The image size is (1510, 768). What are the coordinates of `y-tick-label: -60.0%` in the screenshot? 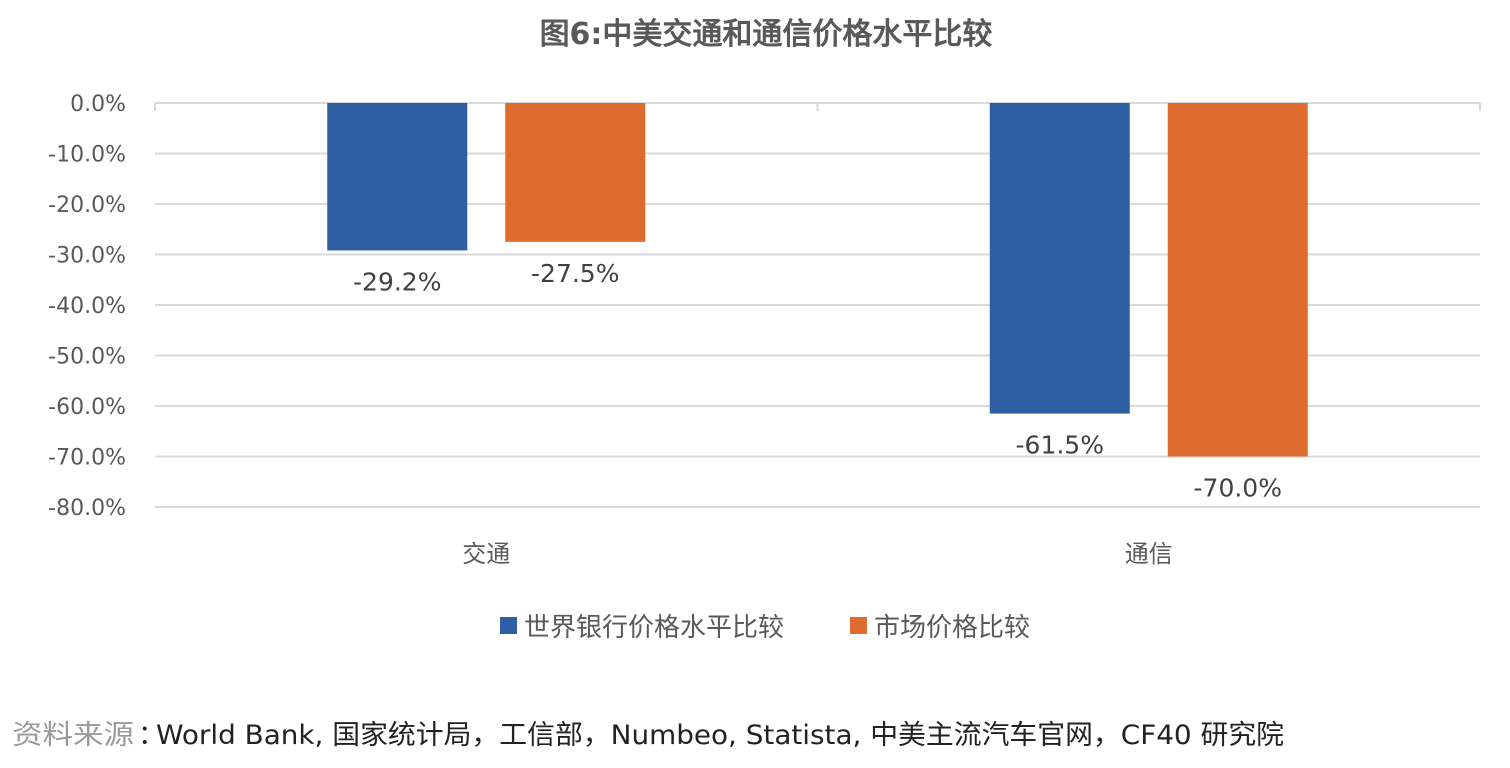 It's located at (87, 407).